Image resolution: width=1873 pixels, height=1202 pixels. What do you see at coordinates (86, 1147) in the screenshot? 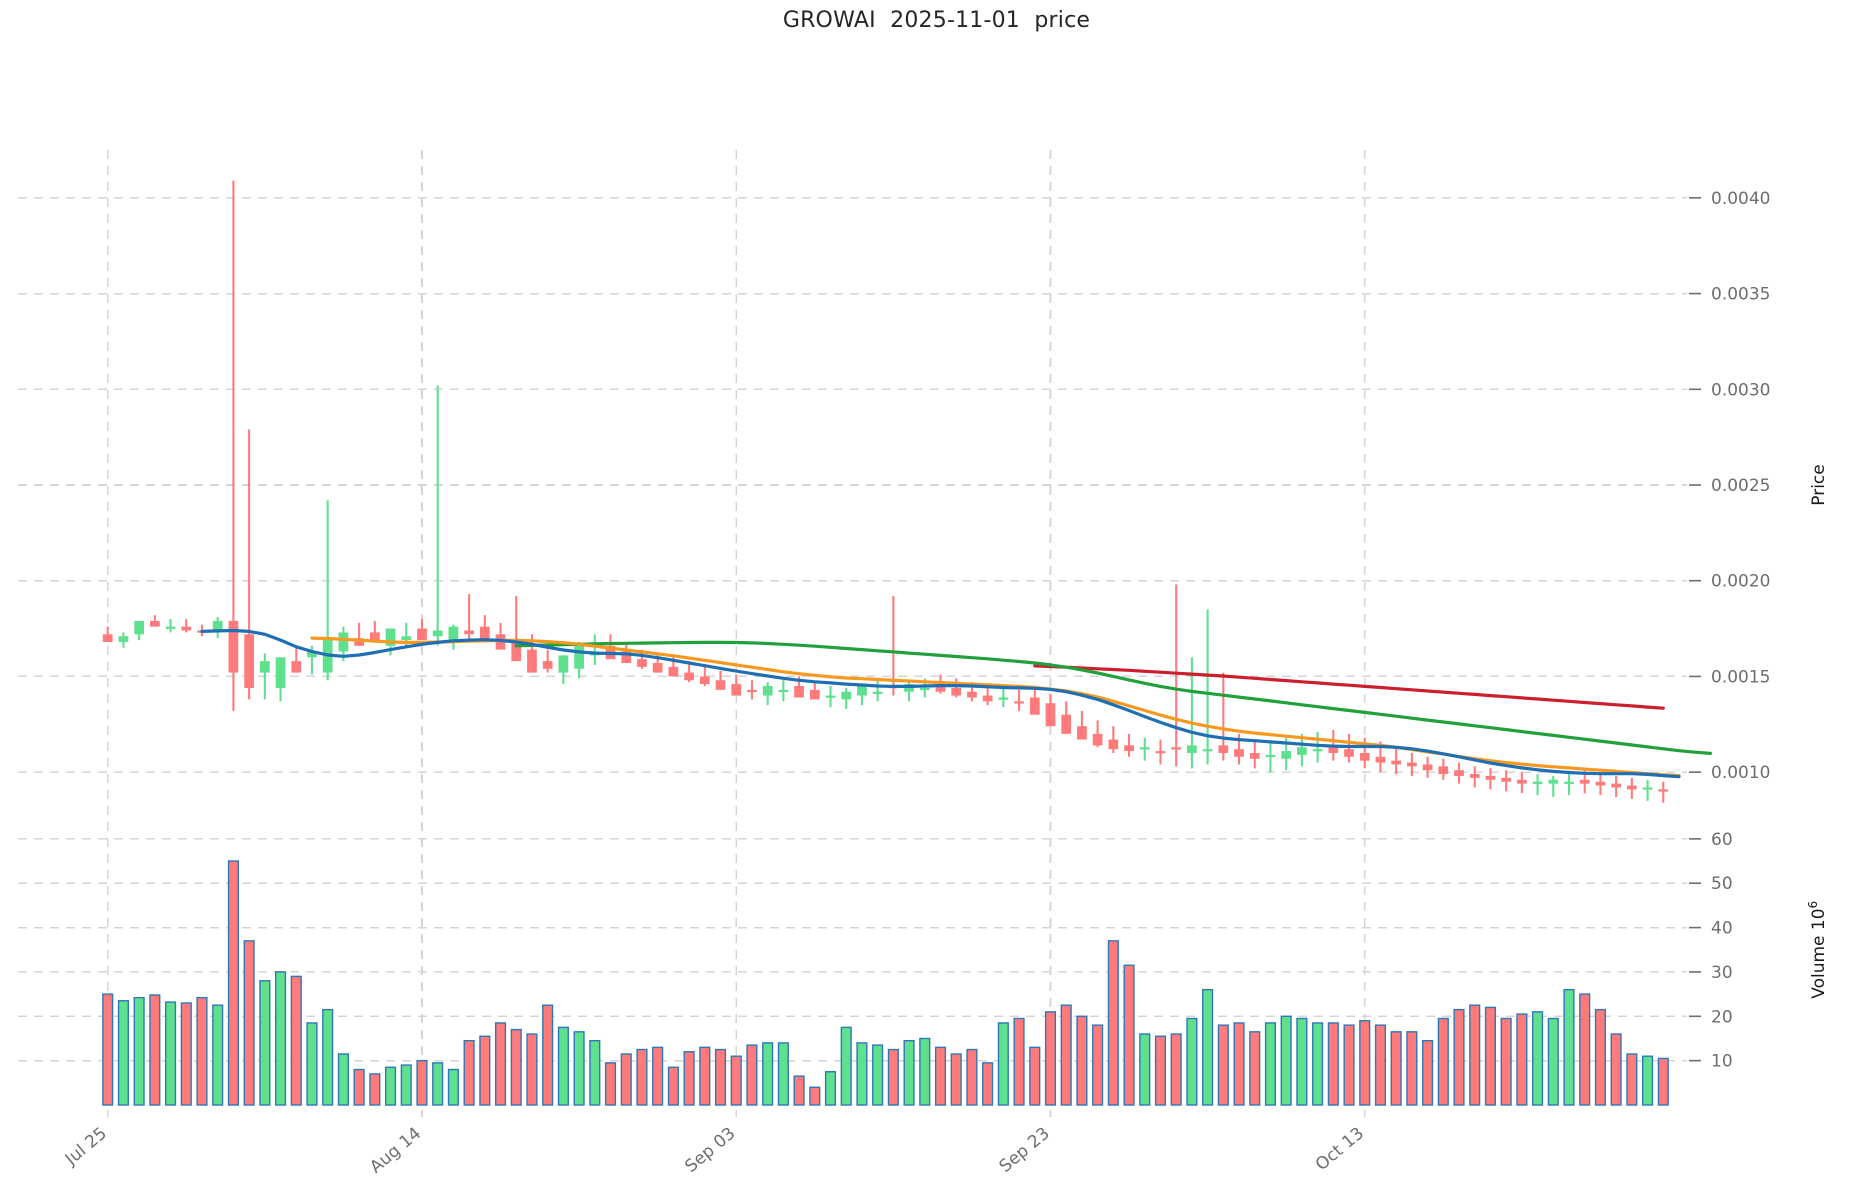
I see `date-tick-label: Jul 25` at bounding box center [86, 1147].